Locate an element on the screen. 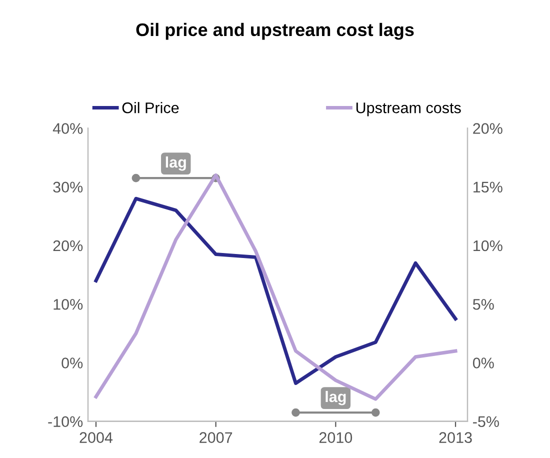  legend-label: Oil Price is located at coordinates (150, 108).